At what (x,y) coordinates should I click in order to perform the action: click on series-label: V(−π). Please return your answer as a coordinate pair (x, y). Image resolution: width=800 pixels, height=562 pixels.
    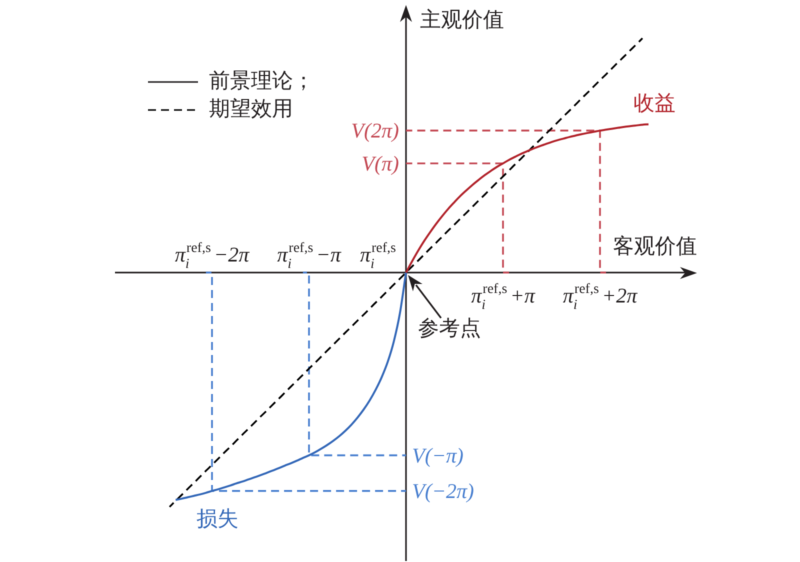
    Looking at the image, I should click on (438, 455).